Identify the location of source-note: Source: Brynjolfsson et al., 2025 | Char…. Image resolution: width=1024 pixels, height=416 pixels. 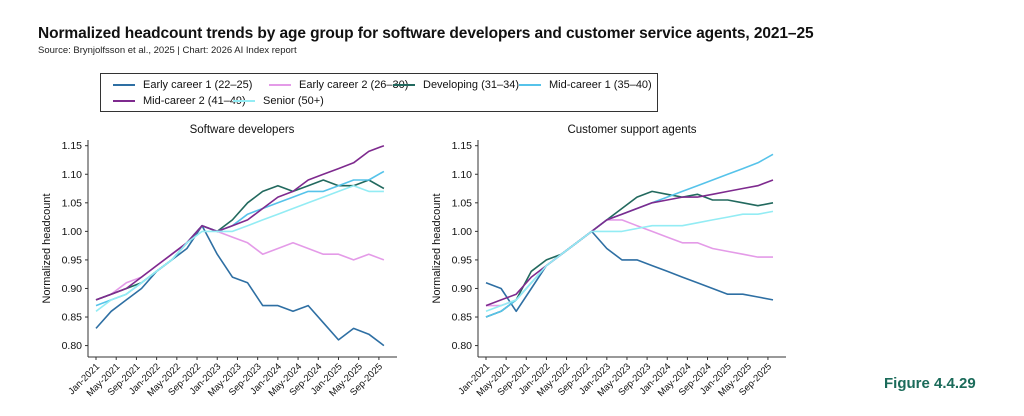
(167, 50).